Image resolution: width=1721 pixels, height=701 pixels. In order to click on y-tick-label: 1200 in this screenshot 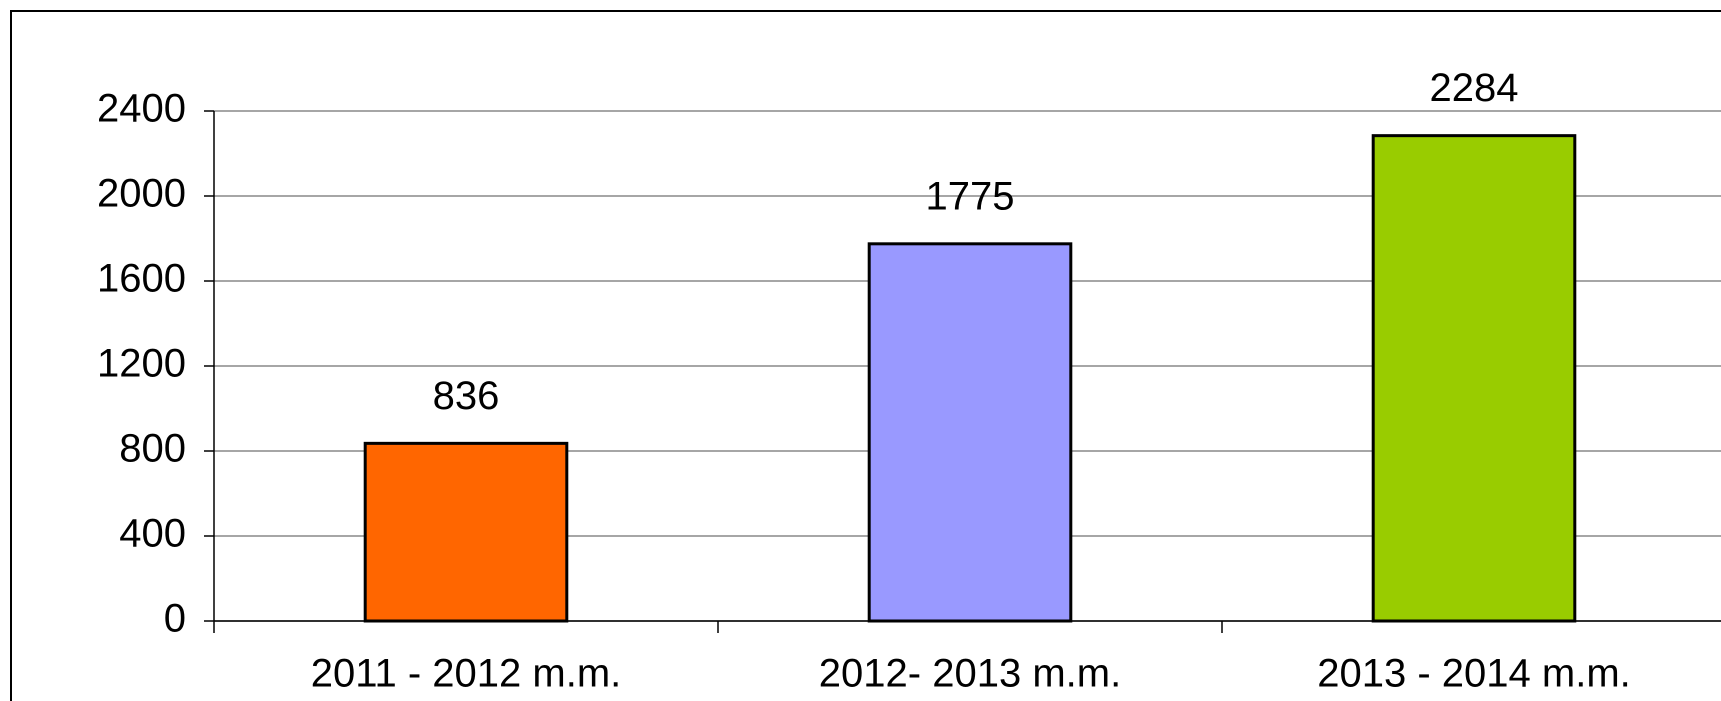, I will do `click(141, 364)`.